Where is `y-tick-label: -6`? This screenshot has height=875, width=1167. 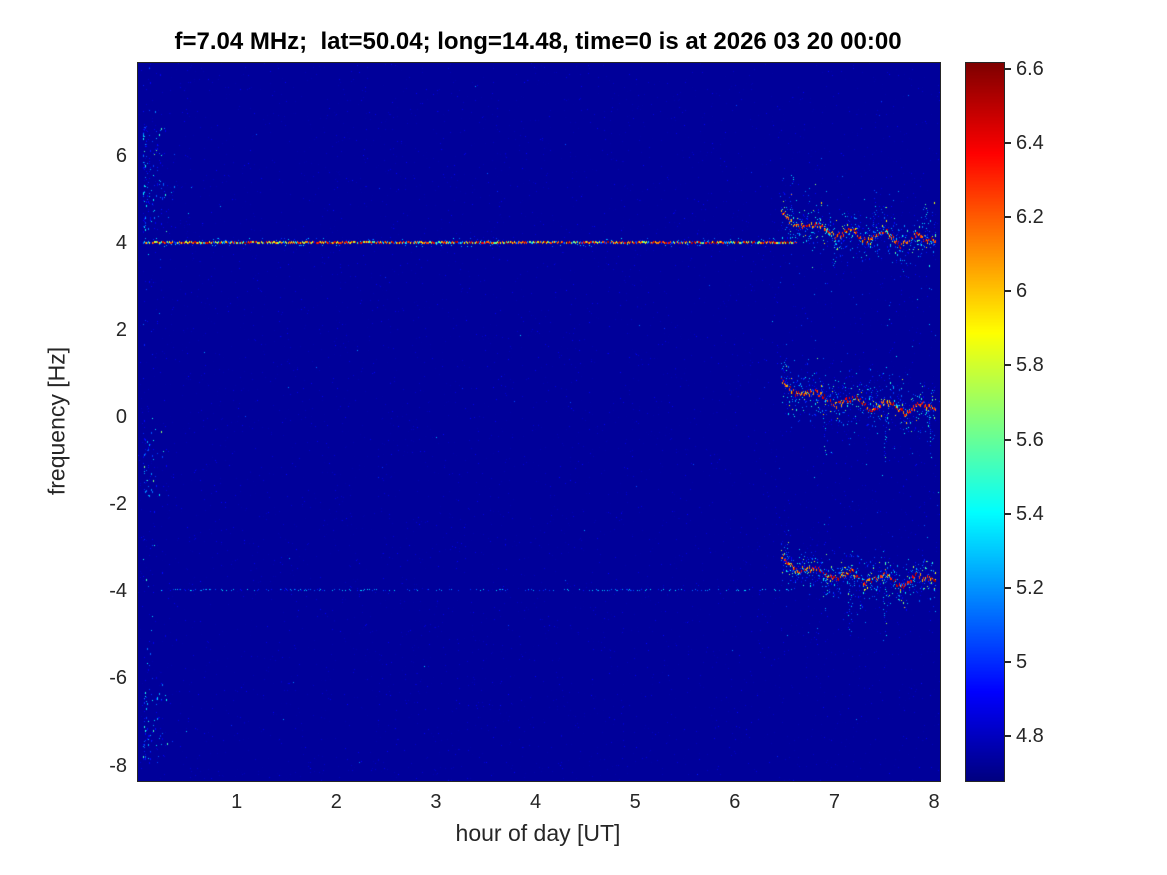 y-tick-label: -6 is located at coordinates (118, 678).